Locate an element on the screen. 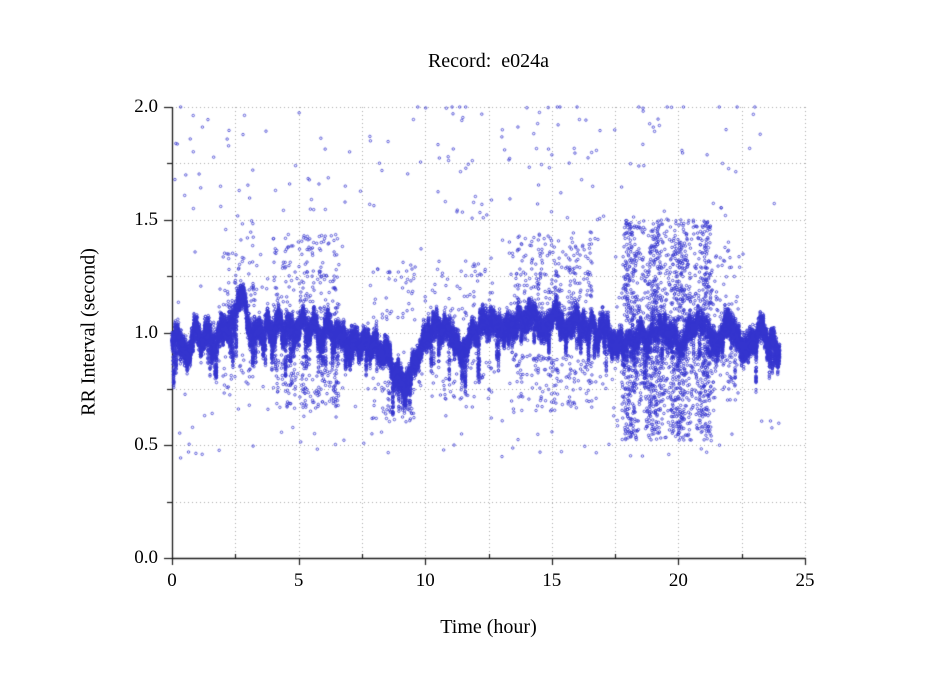 Image resolution: width=949 pixels, height=697 pixels. y-tick-label: 0.5 is located at coordinates (146, 445).